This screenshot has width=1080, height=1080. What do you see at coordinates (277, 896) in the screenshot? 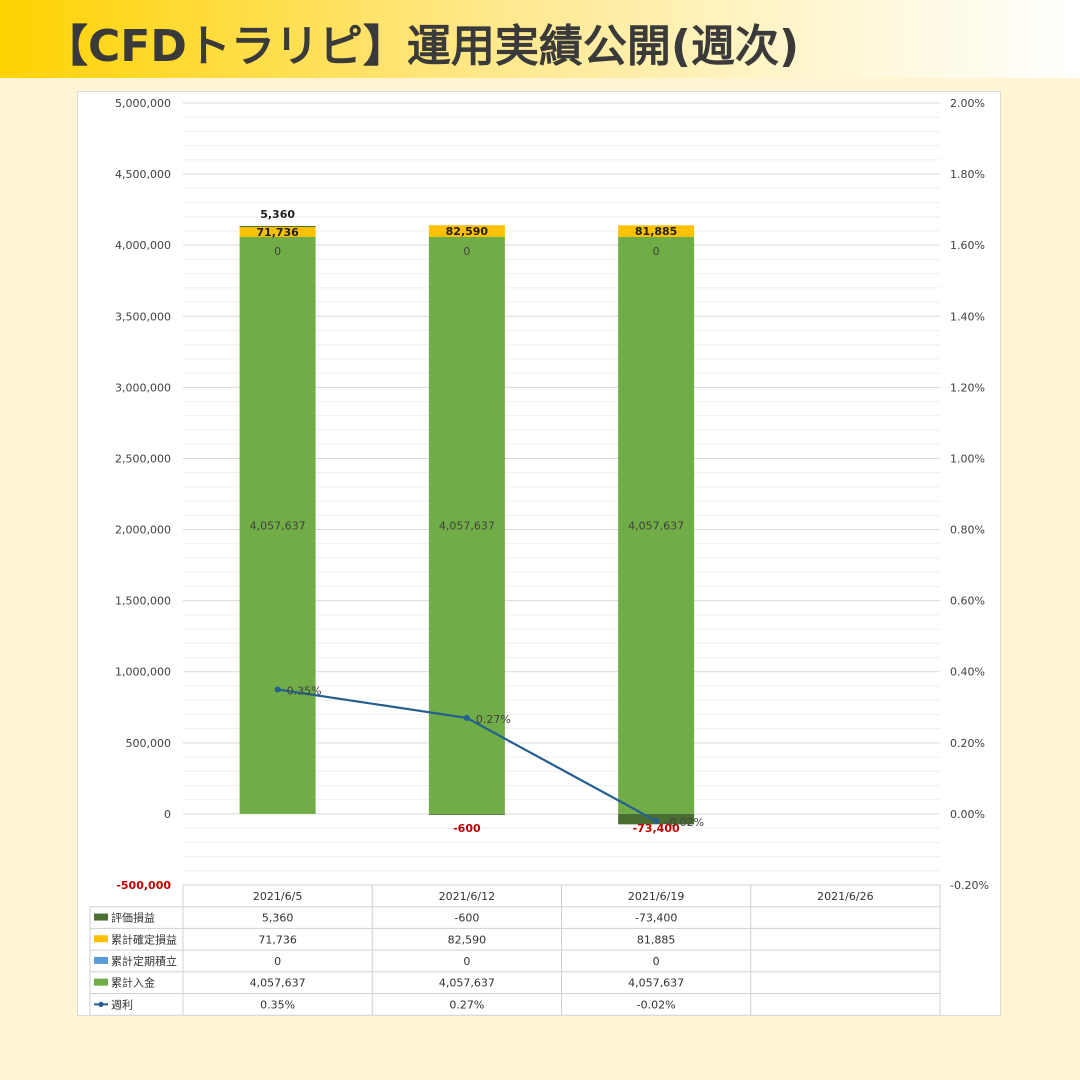
I see `x-axis-category-label: 2021/6/5` at bounding box center [277, 896].